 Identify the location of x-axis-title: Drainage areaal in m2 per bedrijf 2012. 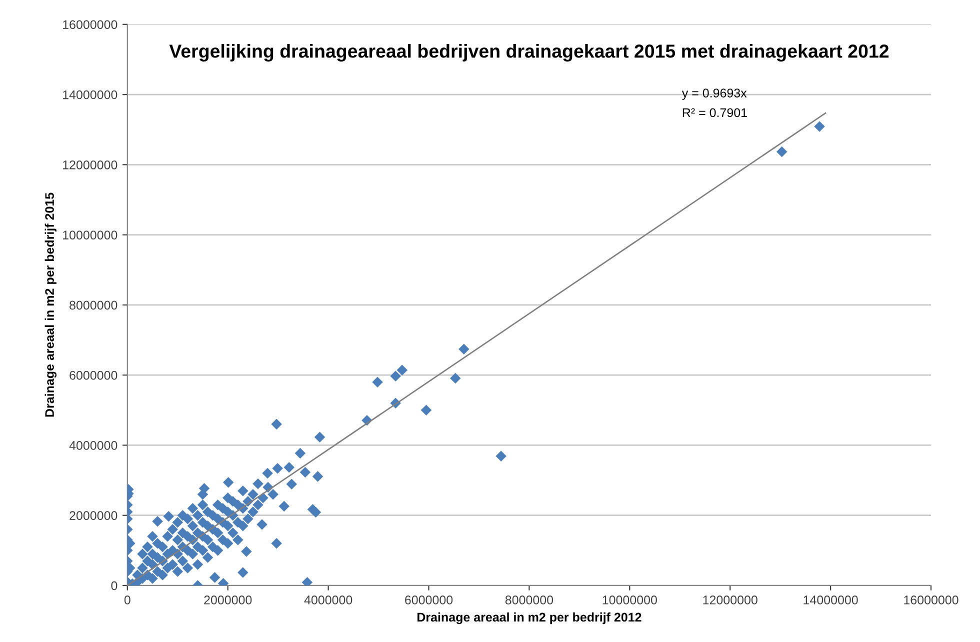
(529, 618).